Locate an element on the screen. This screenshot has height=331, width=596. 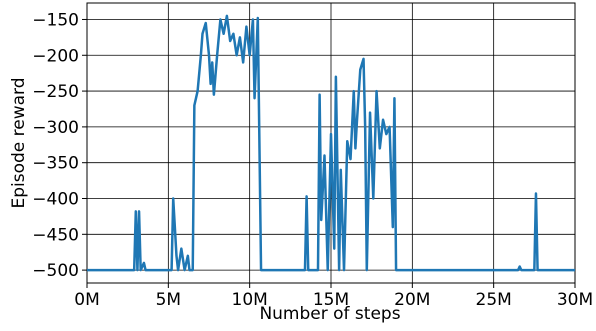
x-tick-label: 10M is located at coordinates (250, 300).